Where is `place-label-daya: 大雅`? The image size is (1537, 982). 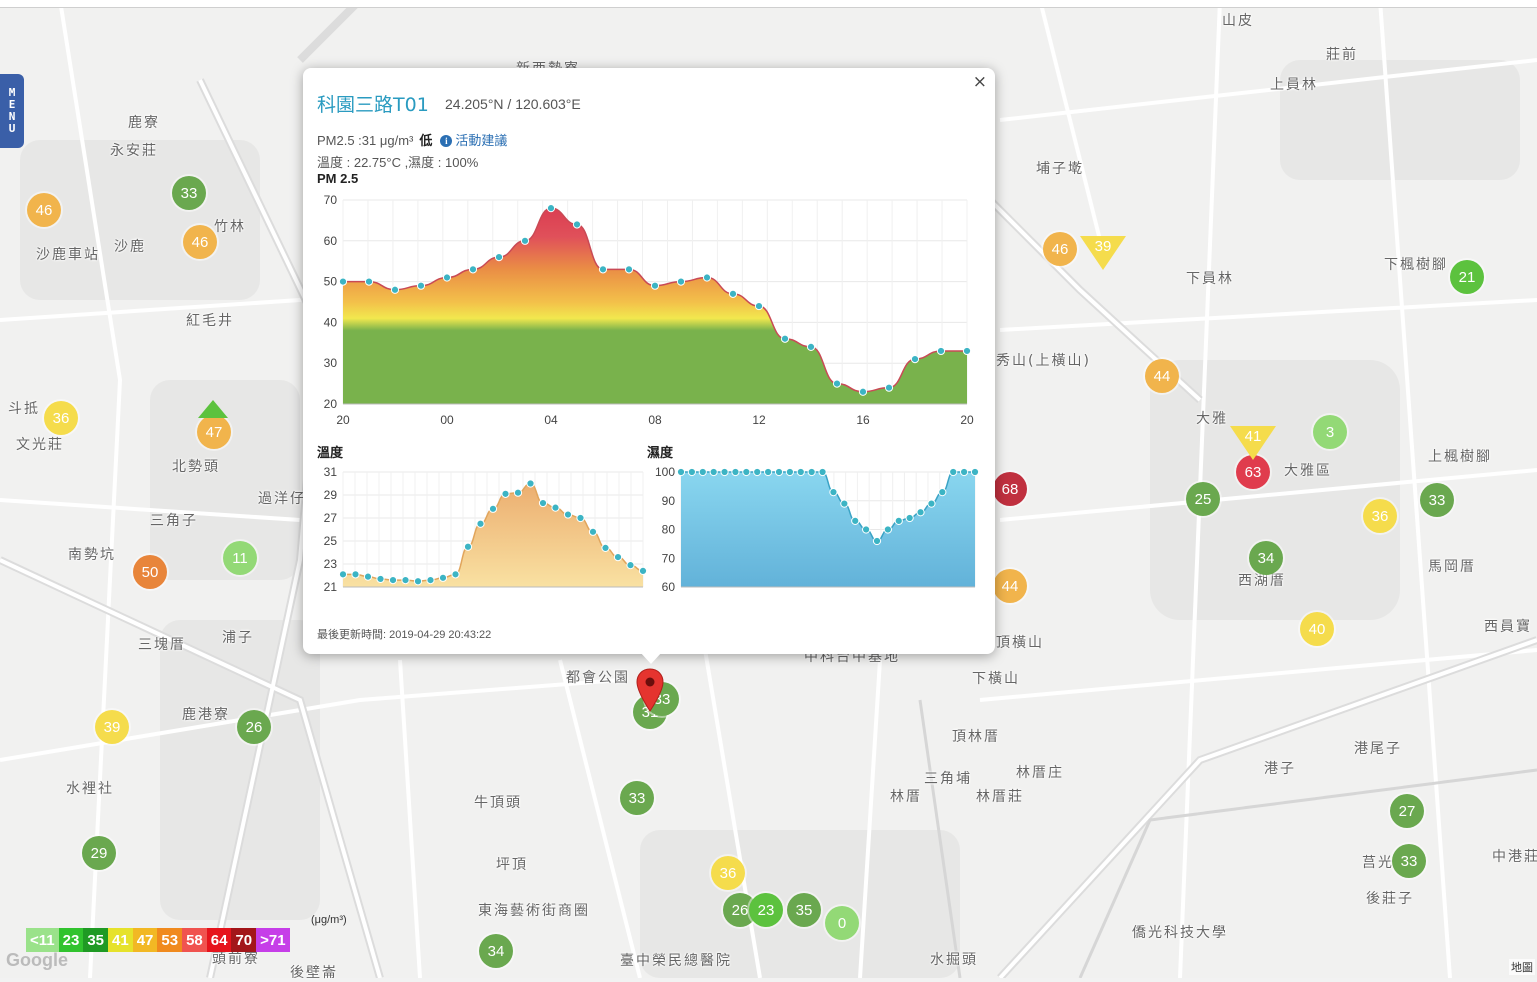
place-label-daya: 大雅 is located at coordinates (1212, 419).